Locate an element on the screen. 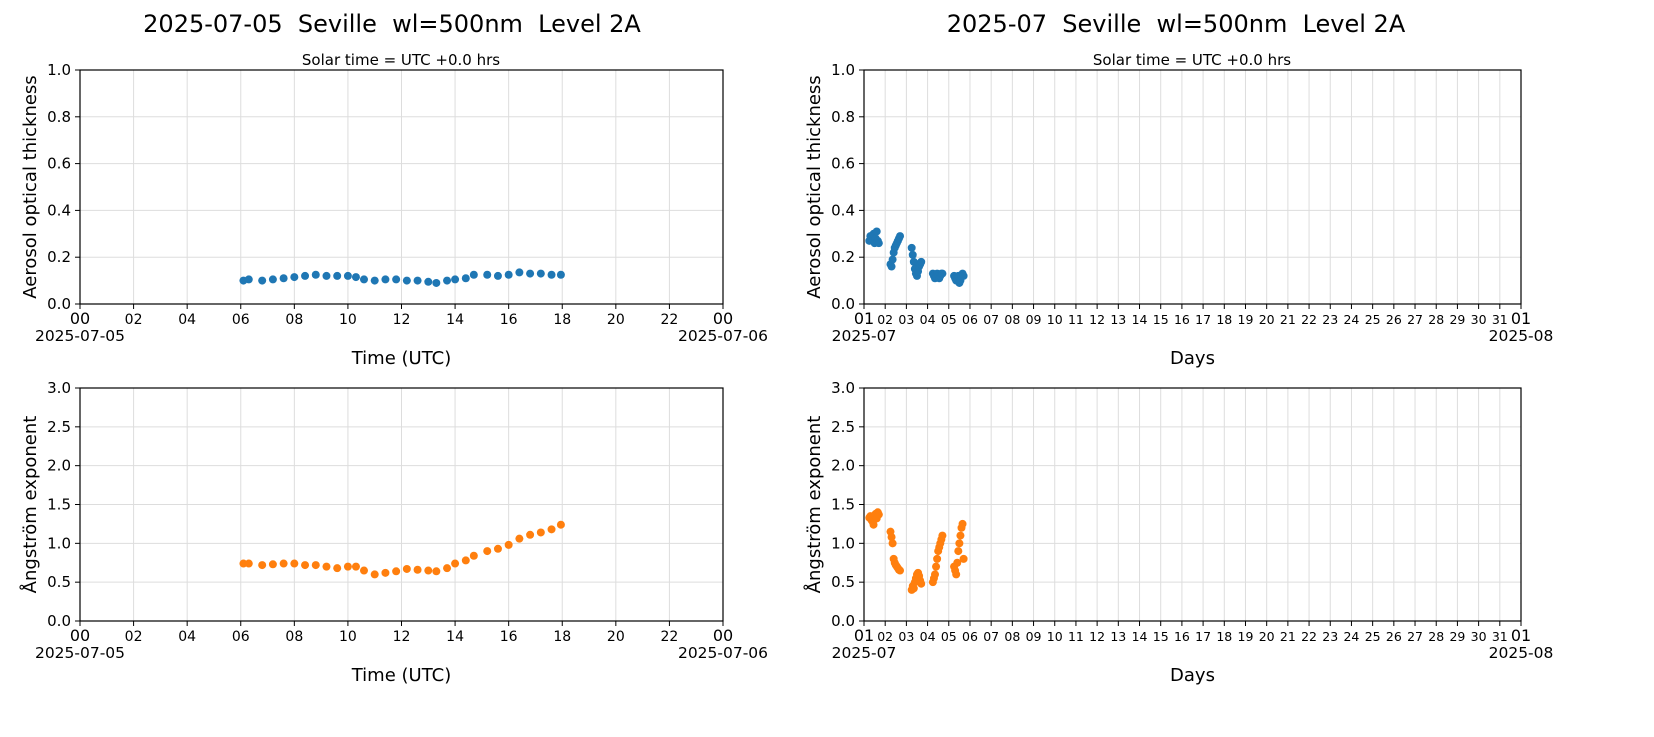 The image size is (1654, 737). y-tick-label: 0.8 is located at coordinates (59, 117).